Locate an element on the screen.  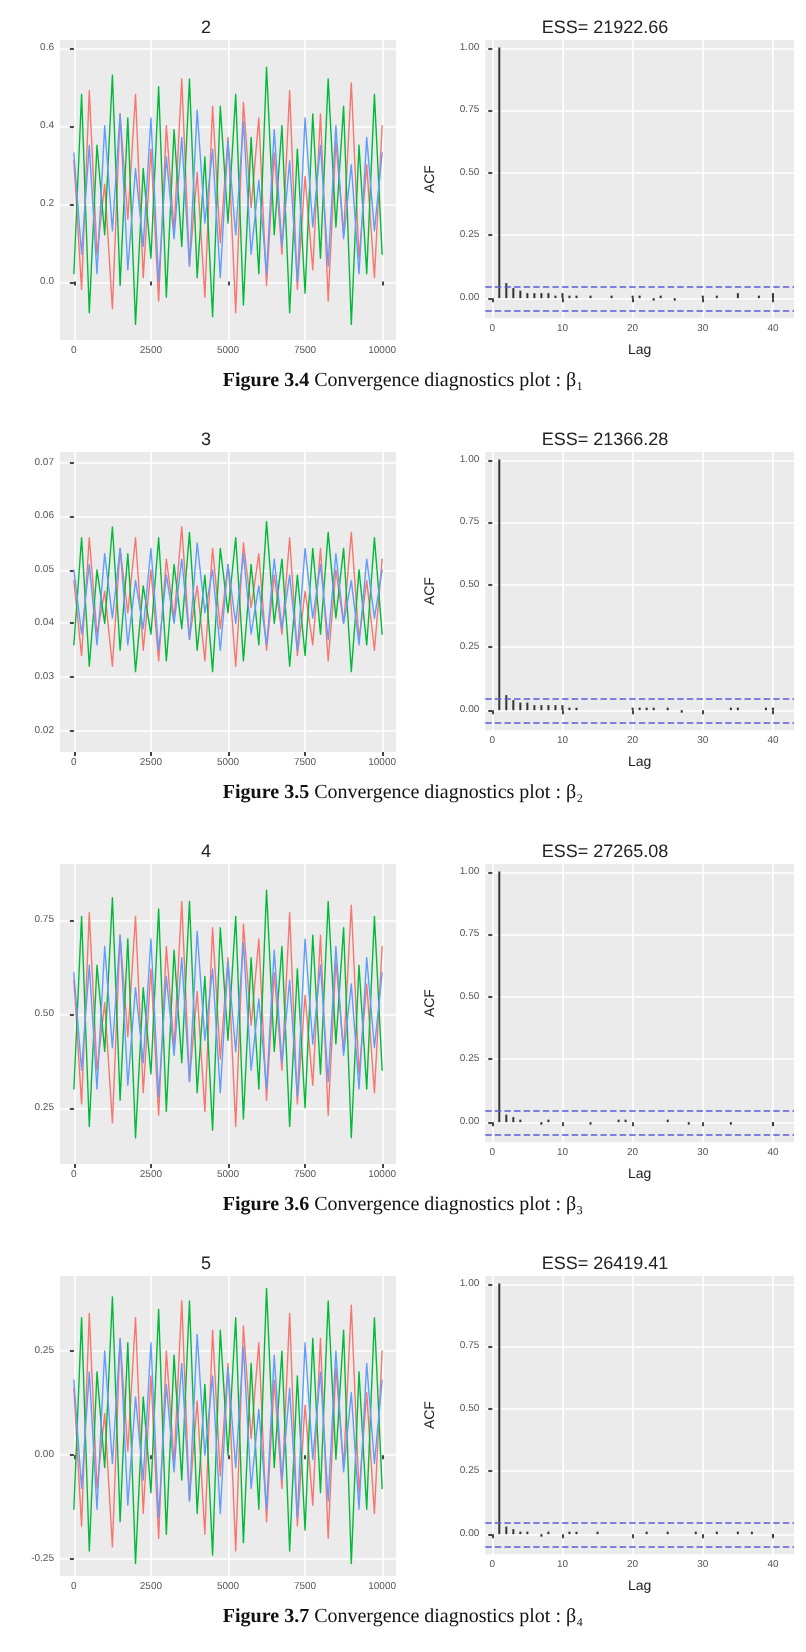
chart-title: ESS= 27265.08 is located at coordinates (605, 851).